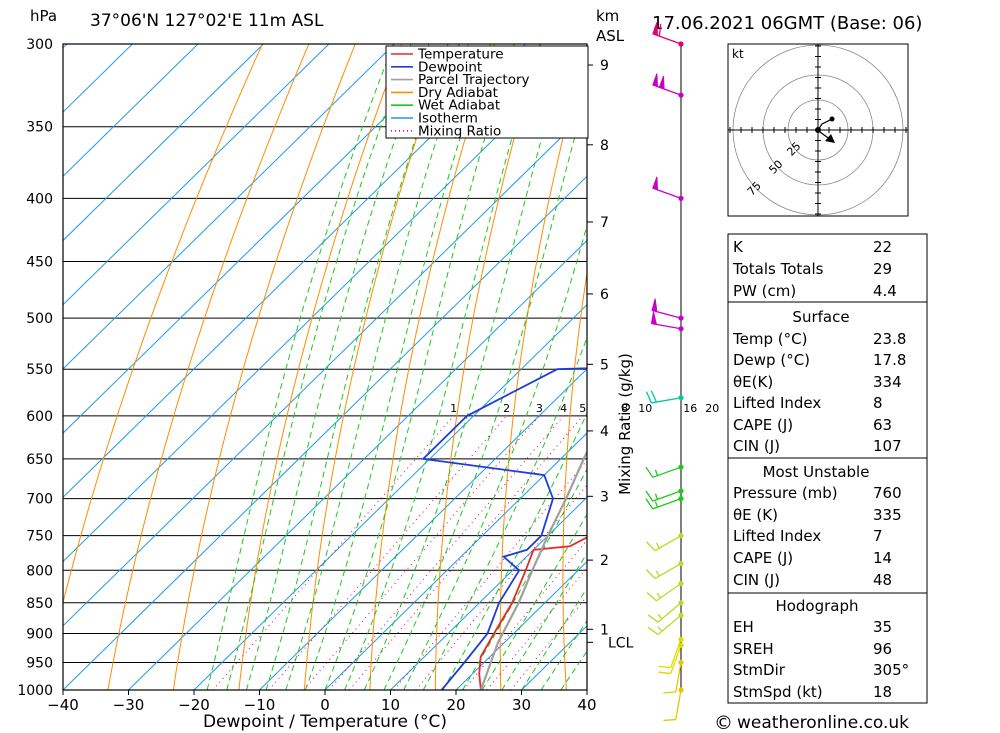 The height and width of the screenshot is (733, 1000). What do you see at coordinates (818, 130) in the screenshot?
I see `hodo-origin-dot` at bounding box center [818, 130].